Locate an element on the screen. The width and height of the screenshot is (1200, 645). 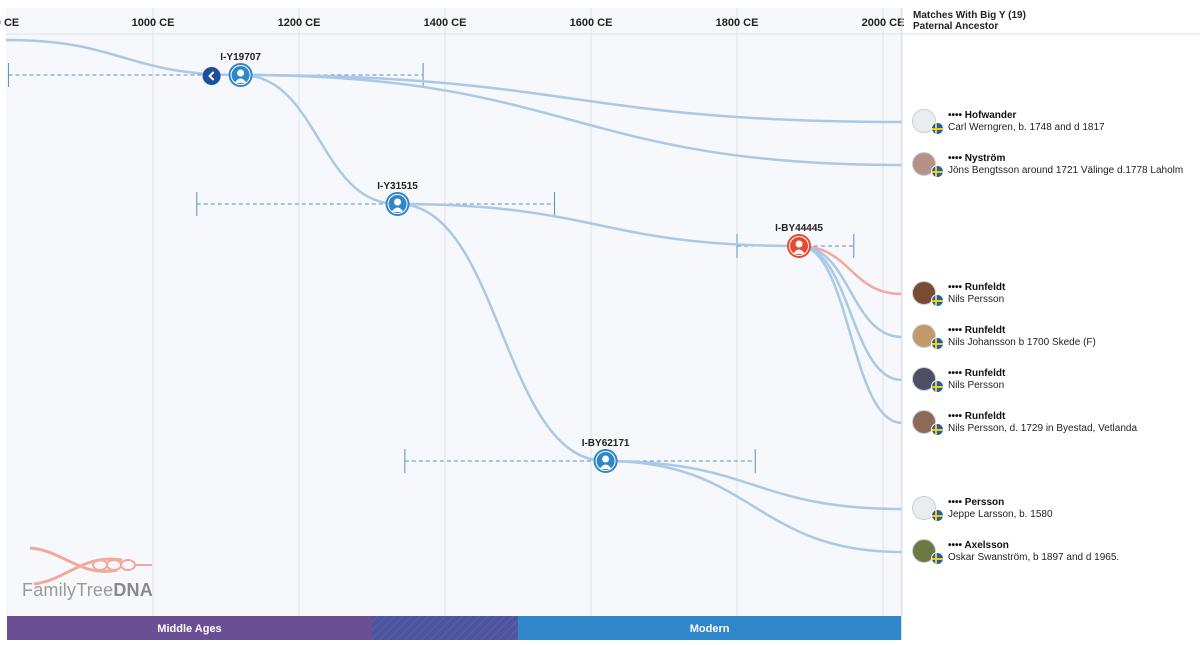
paternal-ancestor: Oskar Swanström, b 1897 and d 1965. is located at coordinates (1034, 557).